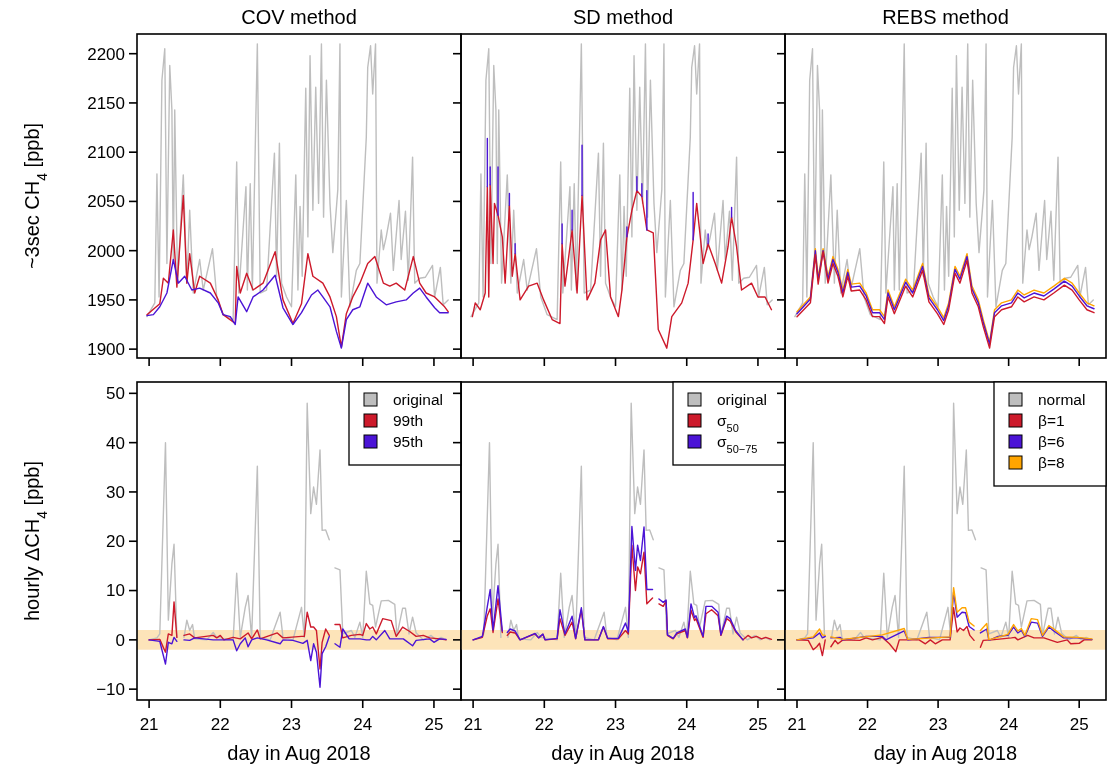 The image size is (1107, 780). I want to click on legend-label: 99th, so click(408, 421).